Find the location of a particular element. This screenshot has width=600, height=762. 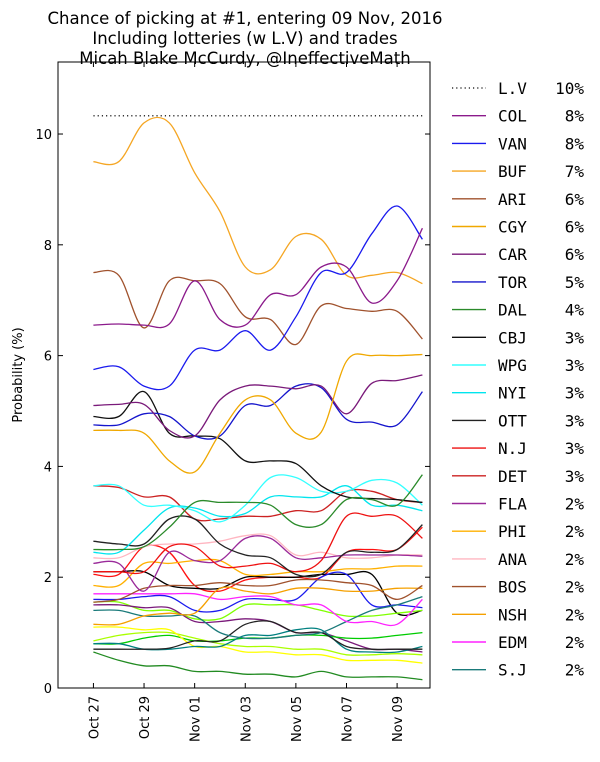

legend-label-van: VAN is located at coordinates (512, 143).